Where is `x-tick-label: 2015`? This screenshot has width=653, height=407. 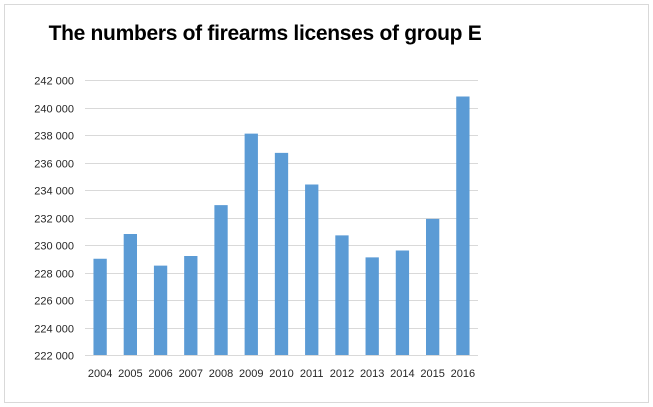 x-tick-label: 2015 is located at coordinates (432, 374).